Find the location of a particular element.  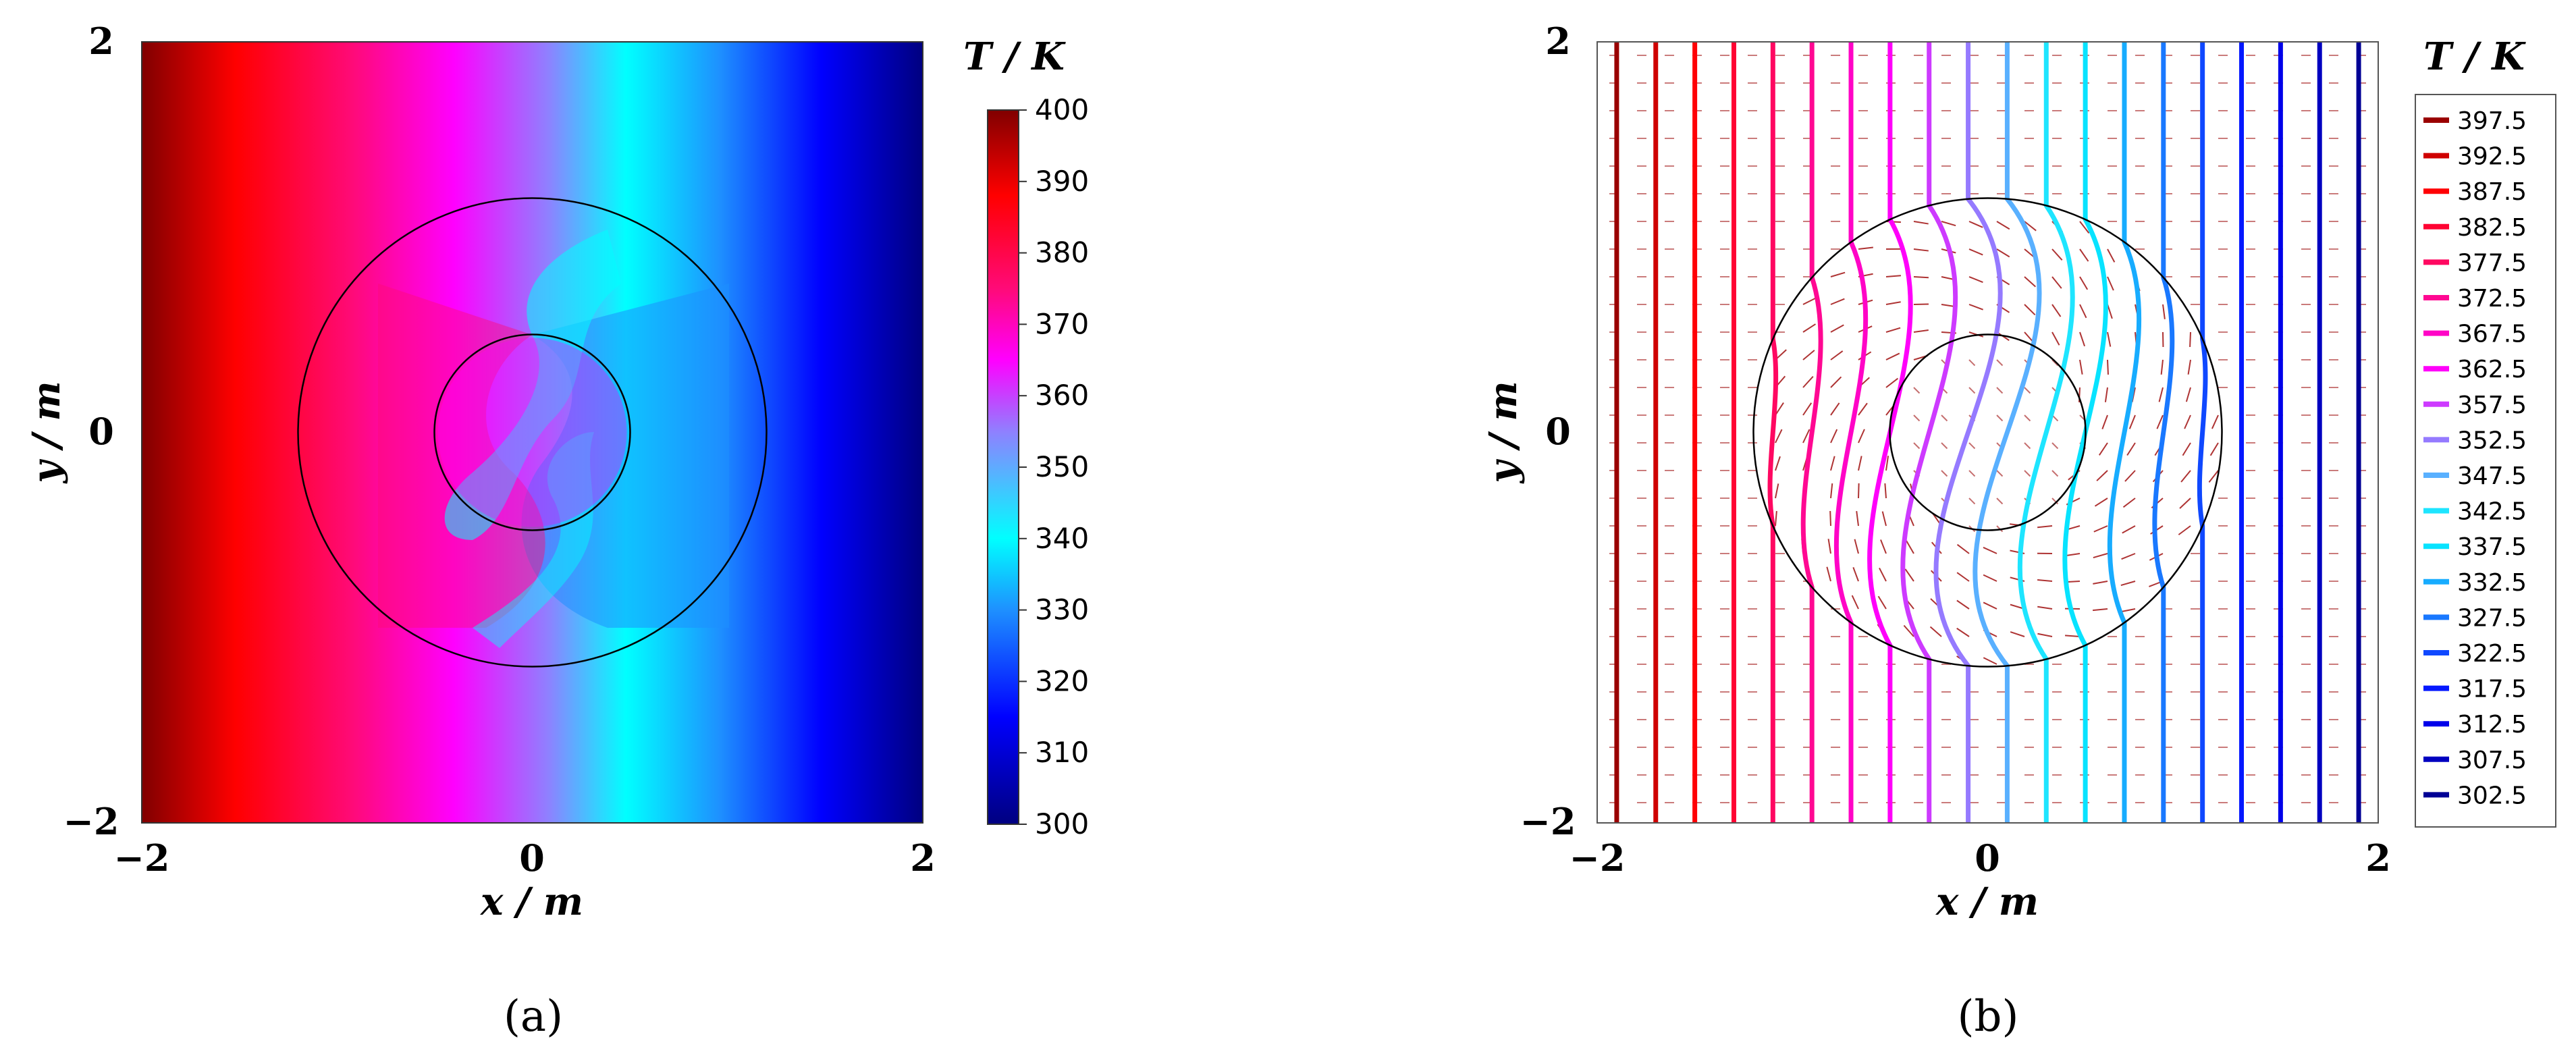

colorbar-tick-label: 390 is located at coordinates (1062, 181).